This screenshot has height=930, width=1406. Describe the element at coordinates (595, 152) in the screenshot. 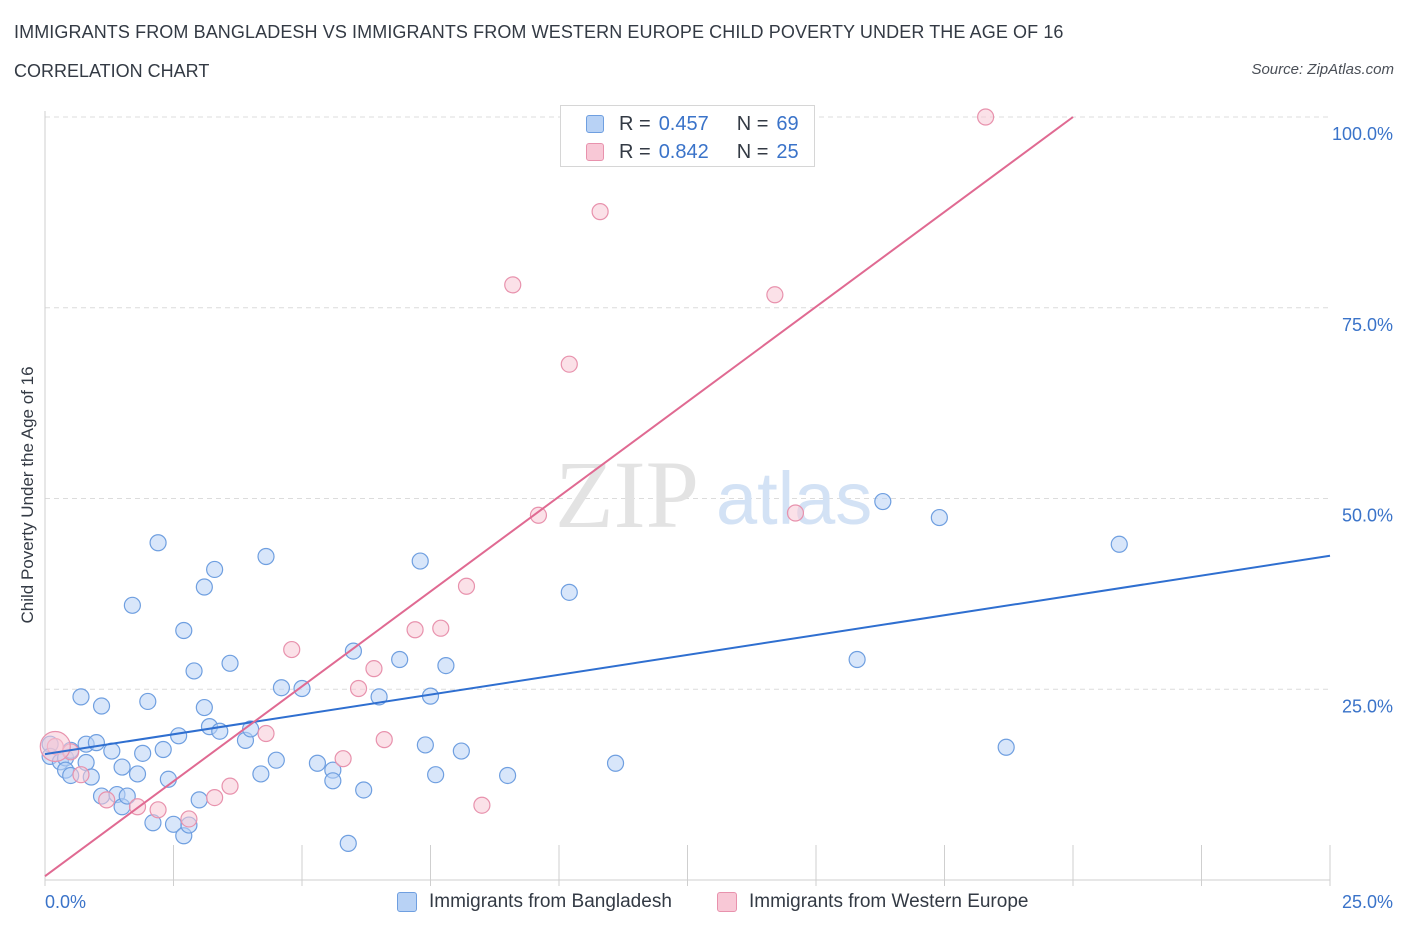

I see `legend-swatch-pink` at that location.